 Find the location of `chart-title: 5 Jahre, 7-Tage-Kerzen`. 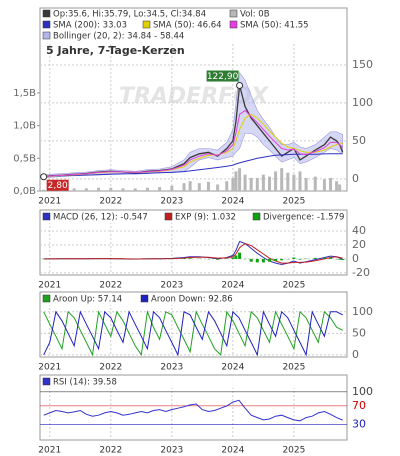

chart-title: 5 Jahre, 7-Tage-Kerzen is located at coordinates (115, 50).